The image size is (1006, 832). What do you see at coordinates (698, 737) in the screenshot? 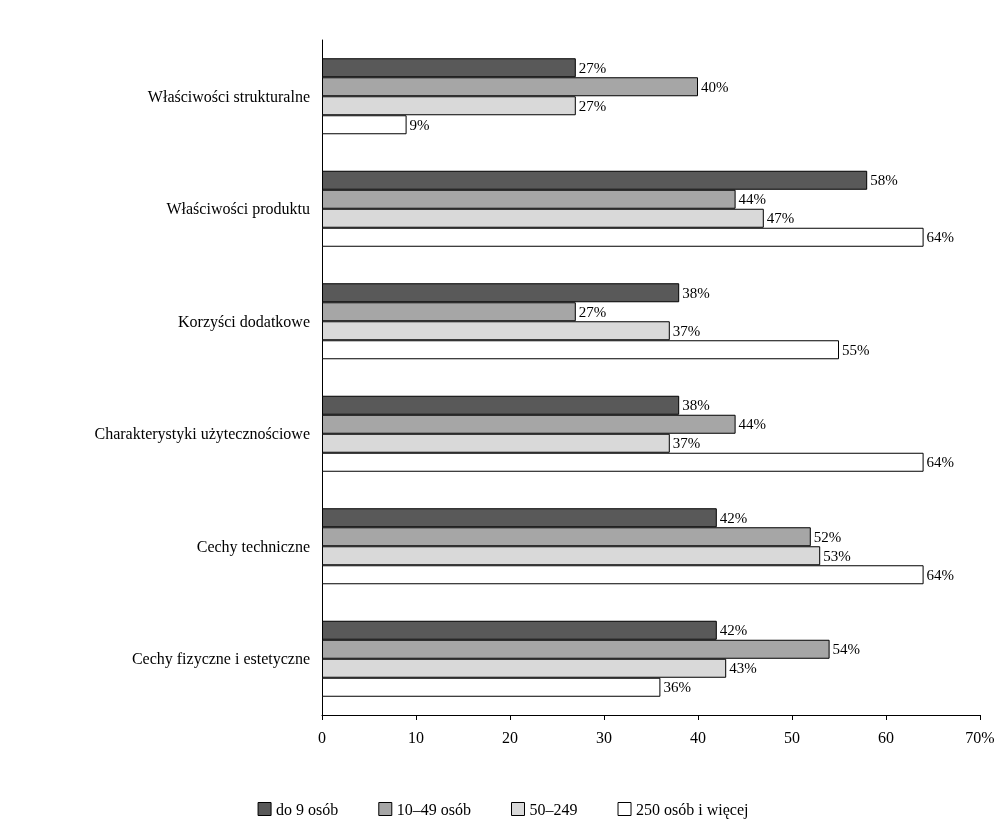
I see `x-tick-label: 40` at bounding box center [698, 737].